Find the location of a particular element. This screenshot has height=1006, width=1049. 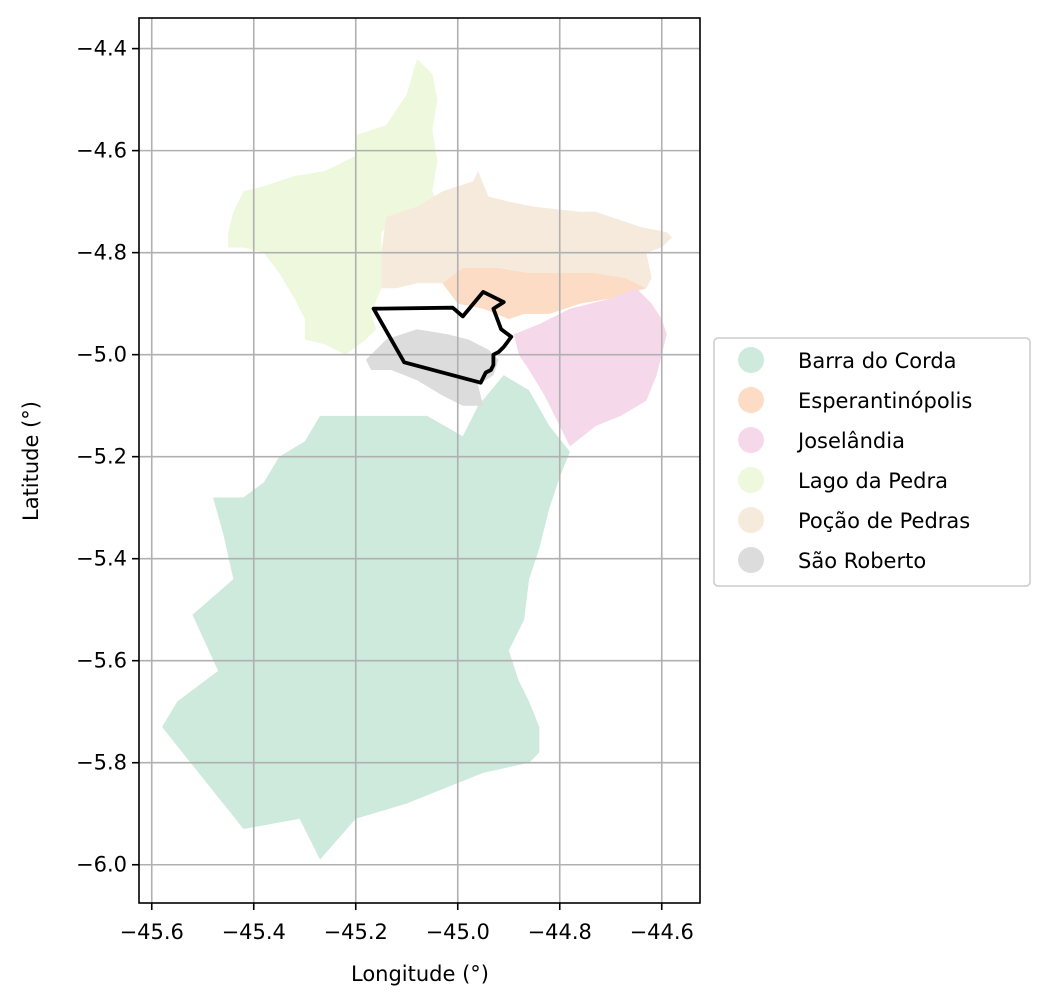

x-tick-label: −44.8 is located at coordinates (560, 932).